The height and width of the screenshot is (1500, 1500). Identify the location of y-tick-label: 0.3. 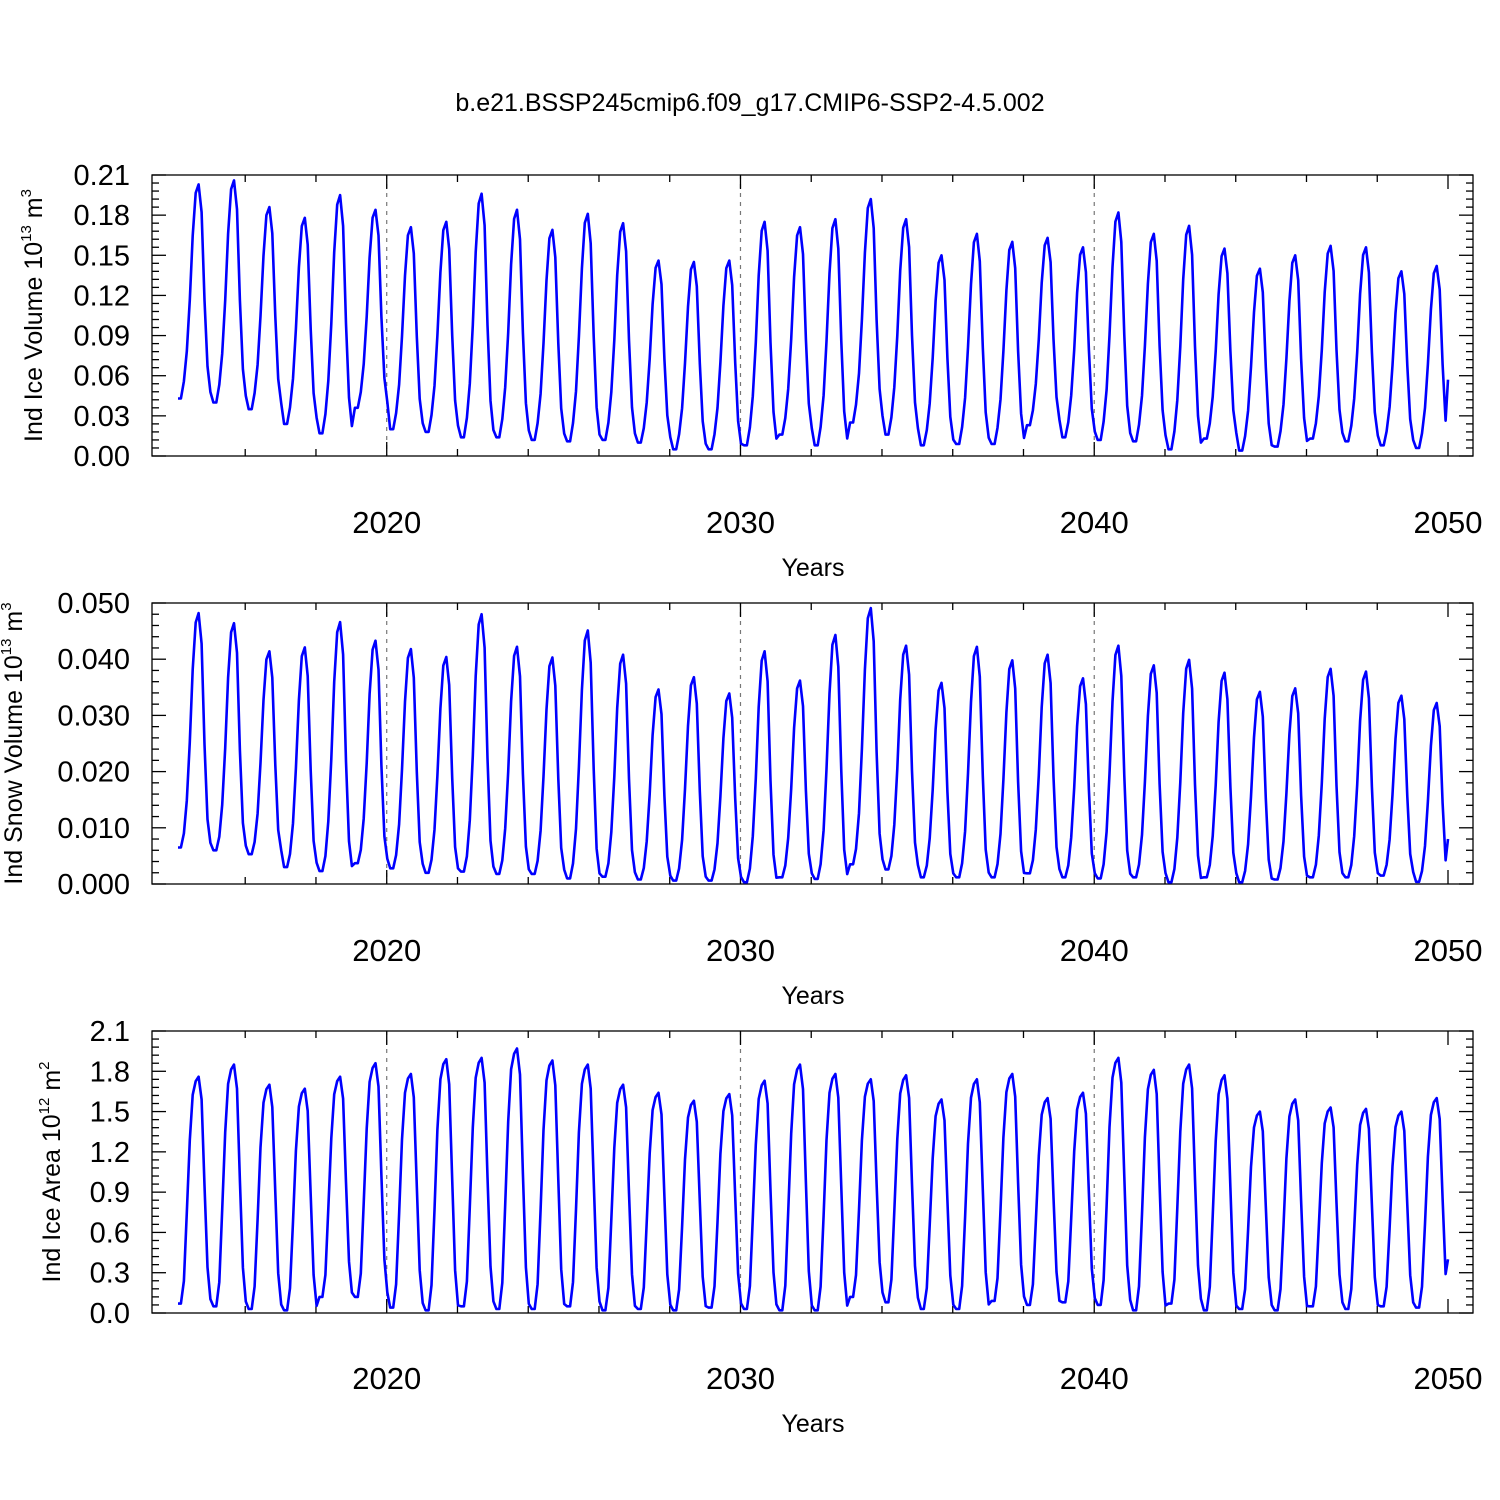
(110, 1274).